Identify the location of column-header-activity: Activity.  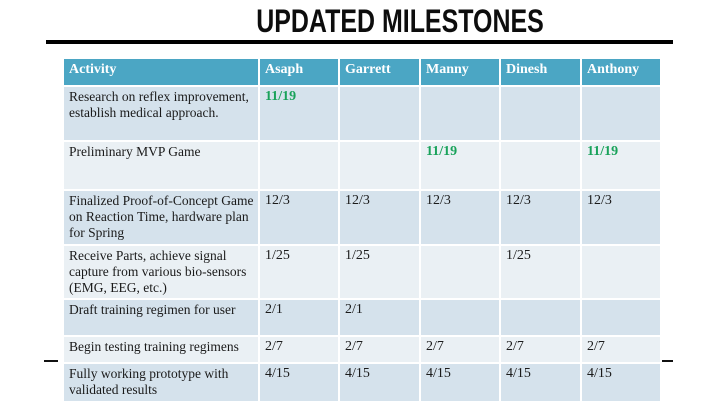
(161, 72).